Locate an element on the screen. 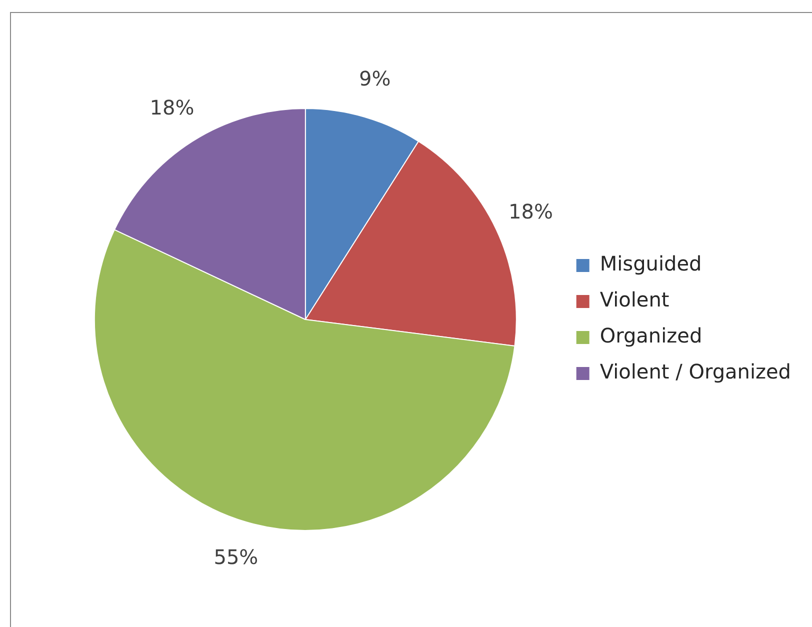  legend-label: Violent is located at coordinates (635, 300).